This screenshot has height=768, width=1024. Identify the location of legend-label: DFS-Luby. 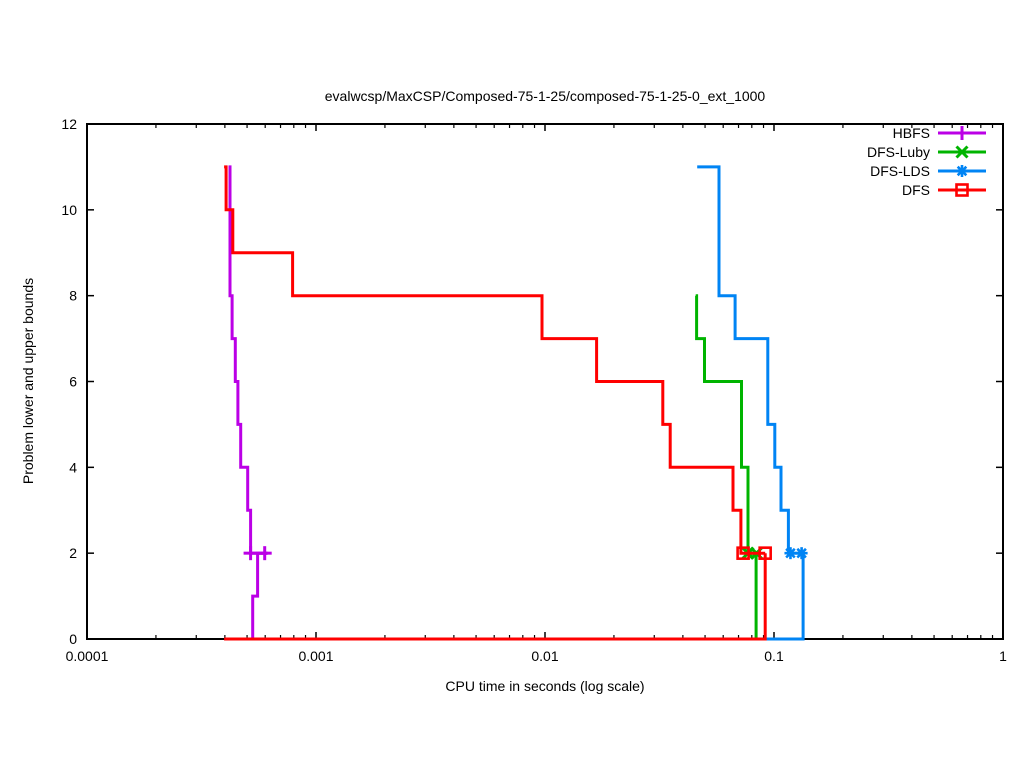
(898, 152).